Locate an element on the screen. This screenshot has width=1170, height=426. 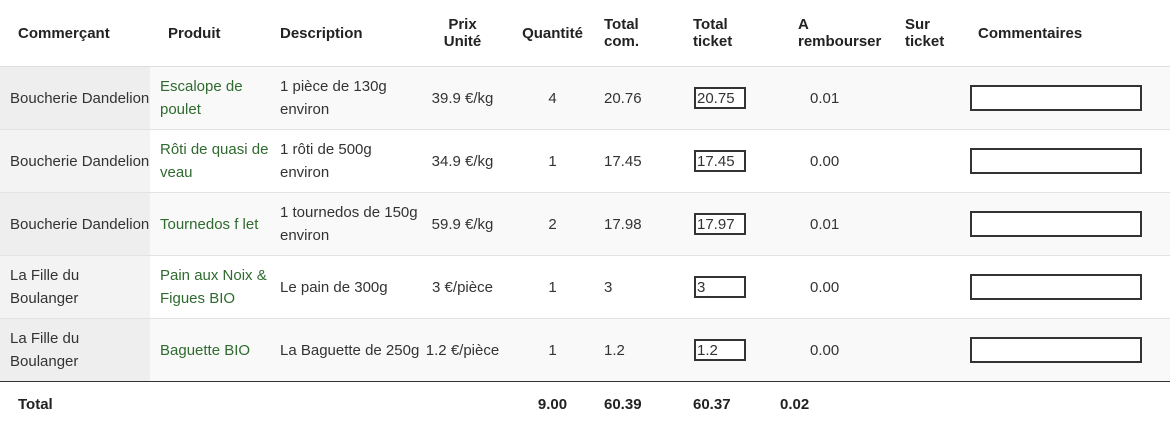
footer-total-order: 60.39 is located at coordinates (646, 404).